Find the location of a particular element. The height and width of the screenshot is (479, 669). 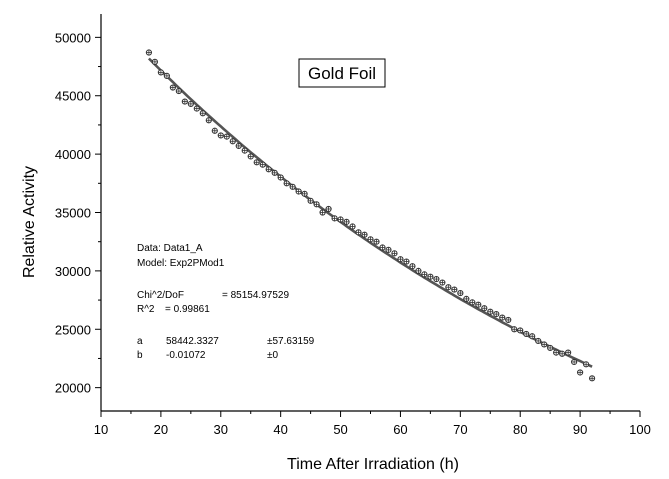

x-tick-label: 10 is located at coordinates (101, 429).